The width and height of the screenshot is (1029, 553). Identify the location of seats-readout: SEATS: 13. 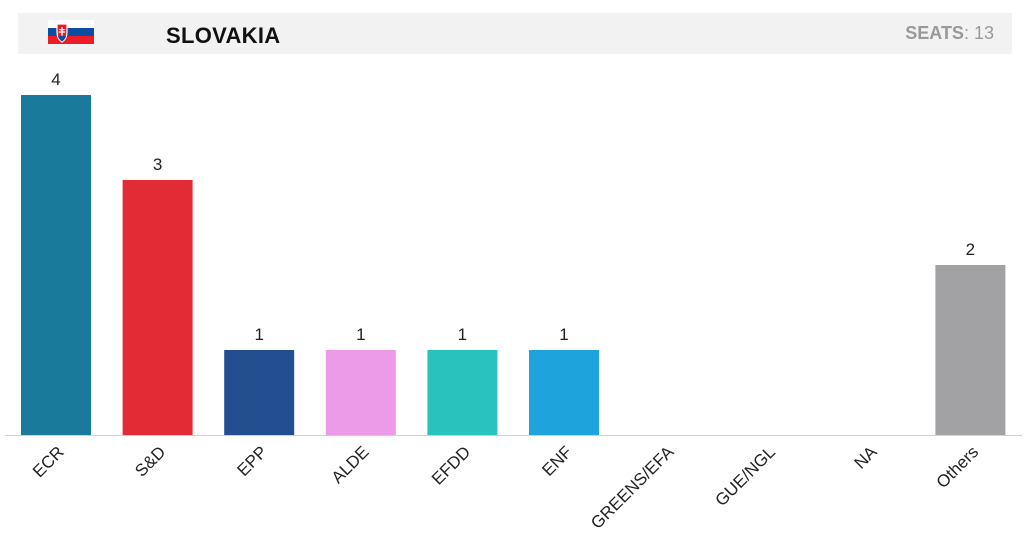
(949, 33).